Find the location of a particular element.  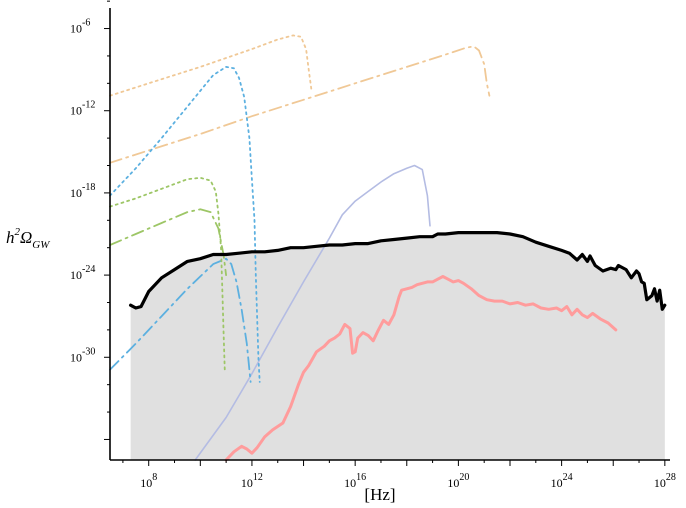

y-title-omega: Ω is located at coordinates (26, 237).